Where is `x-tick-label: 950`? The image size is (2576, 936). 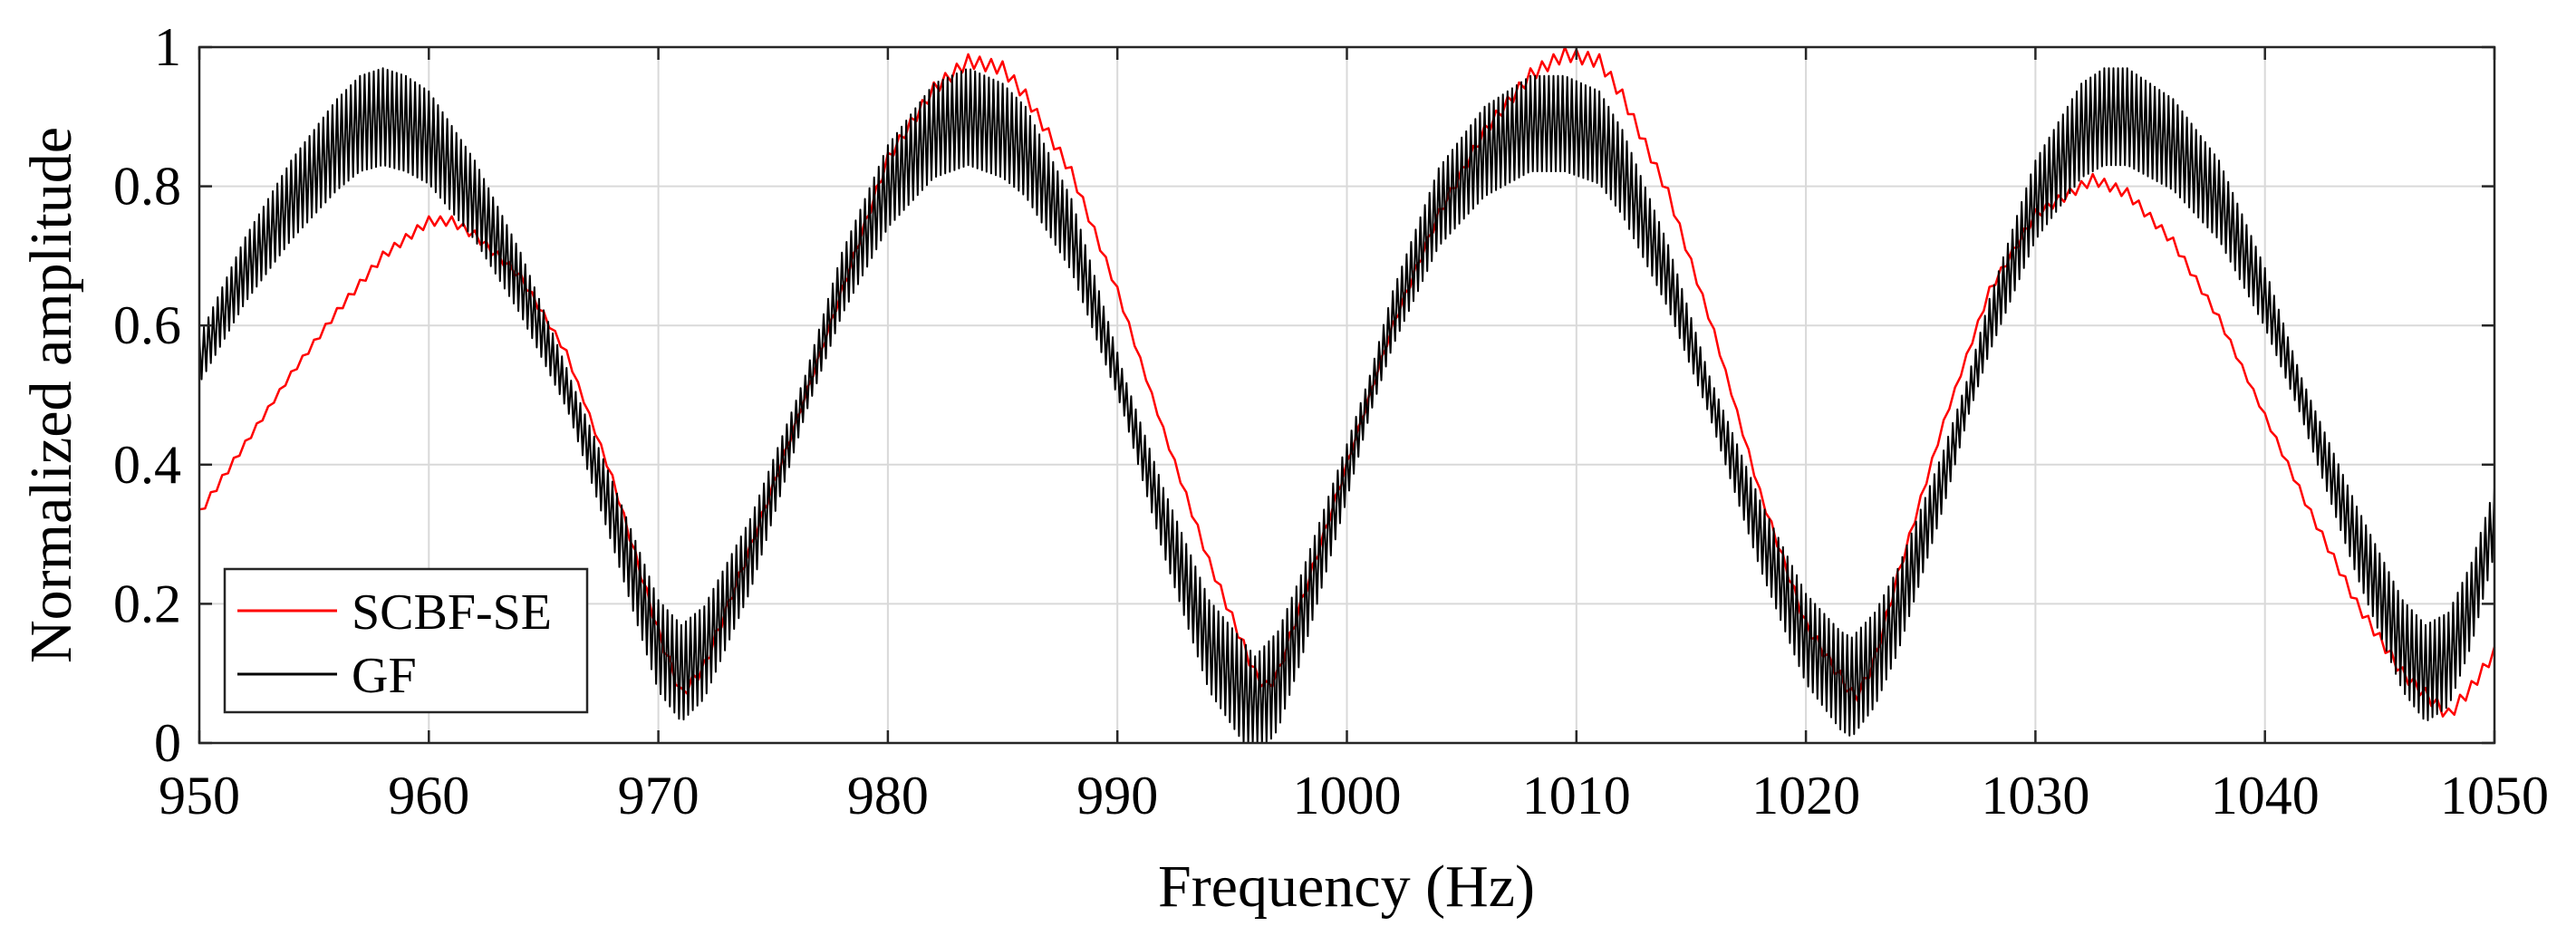
x-tick-label: 950 is located at coordinates (199, 795).